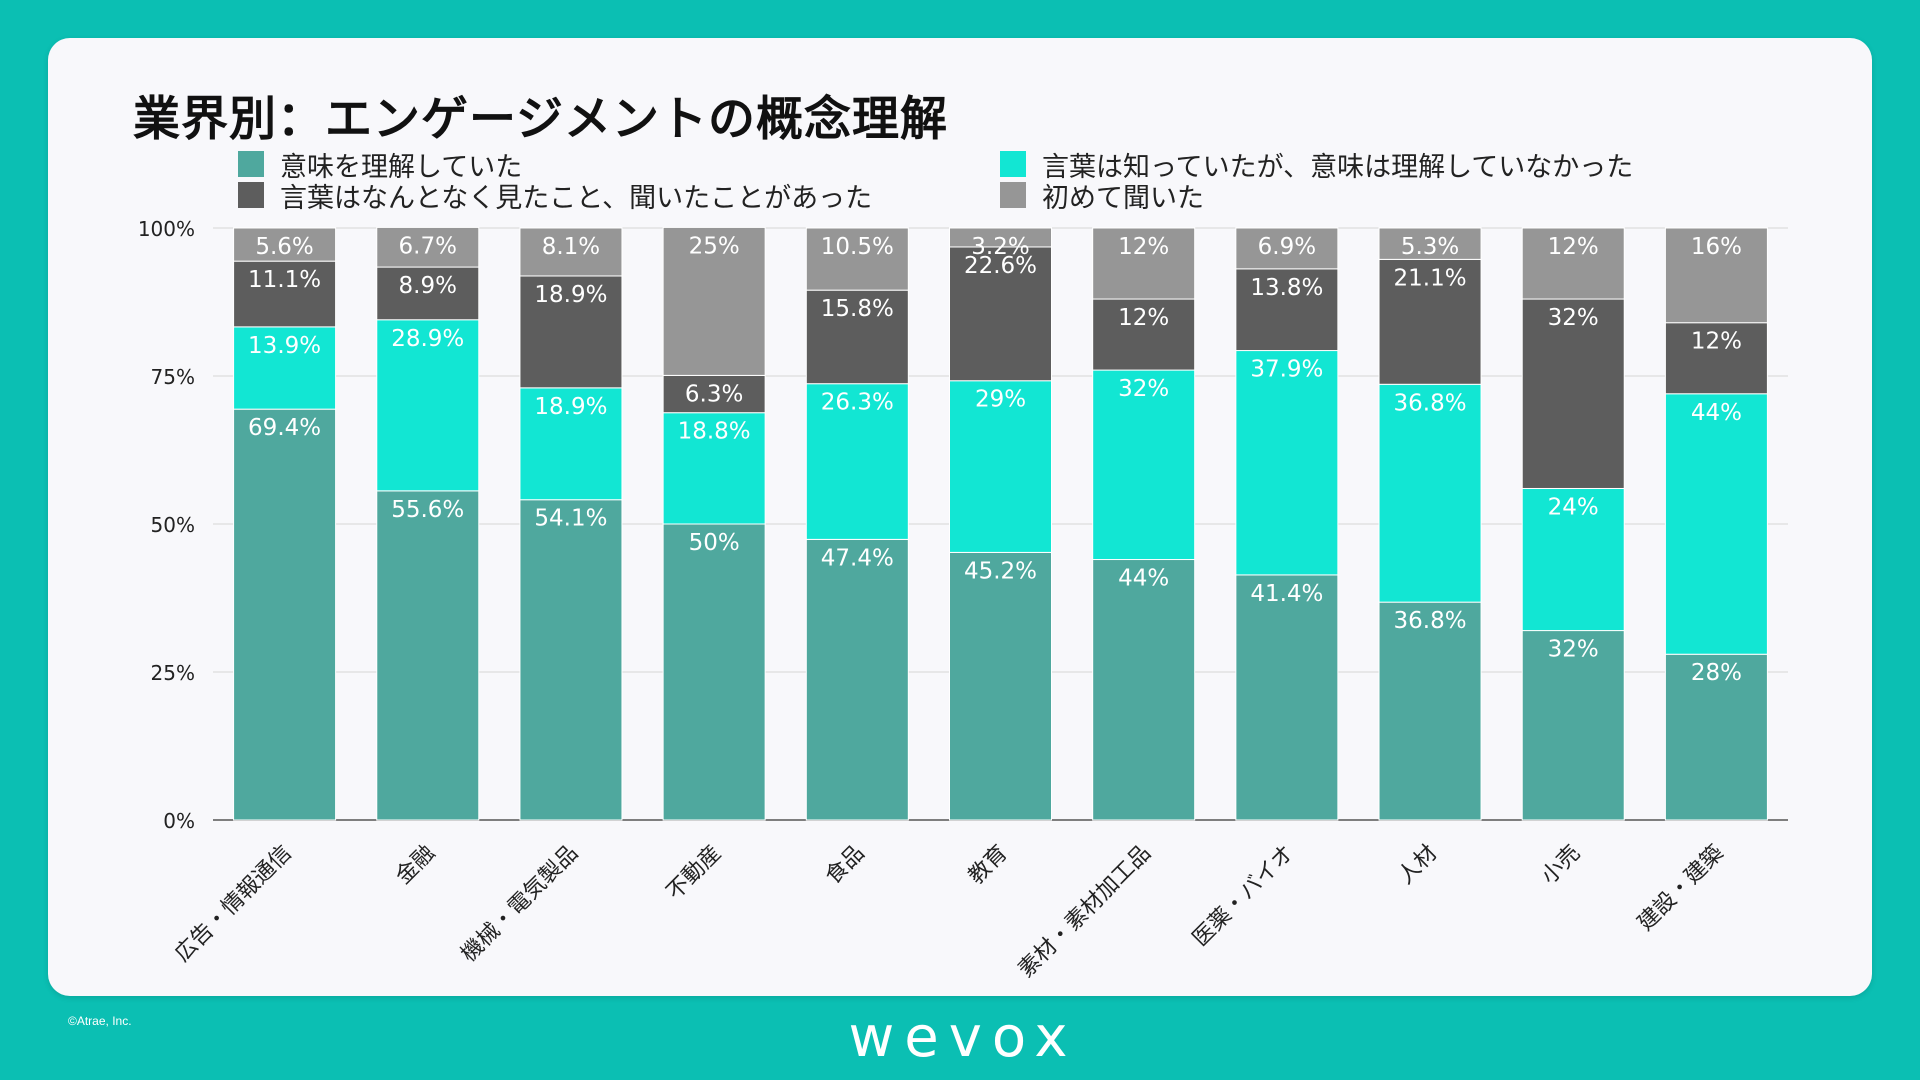 Image resolution: width=1920 pixels, height=1080 pixels. What do you see at coordinates (401, 167) in the screenshot?
I see `legend-label: 意味を理解していた` at bounding box center [401, 167].